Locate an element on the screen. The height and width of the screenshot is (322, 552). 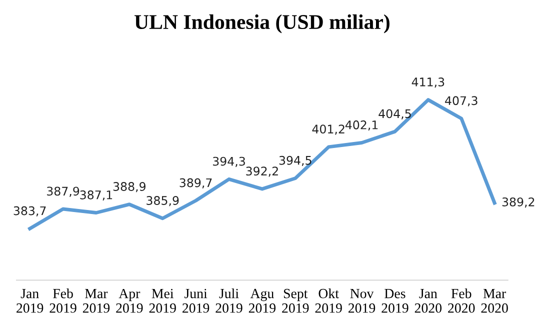
x-tick-label: Mar 2019 is located at coordinates (96, 301).